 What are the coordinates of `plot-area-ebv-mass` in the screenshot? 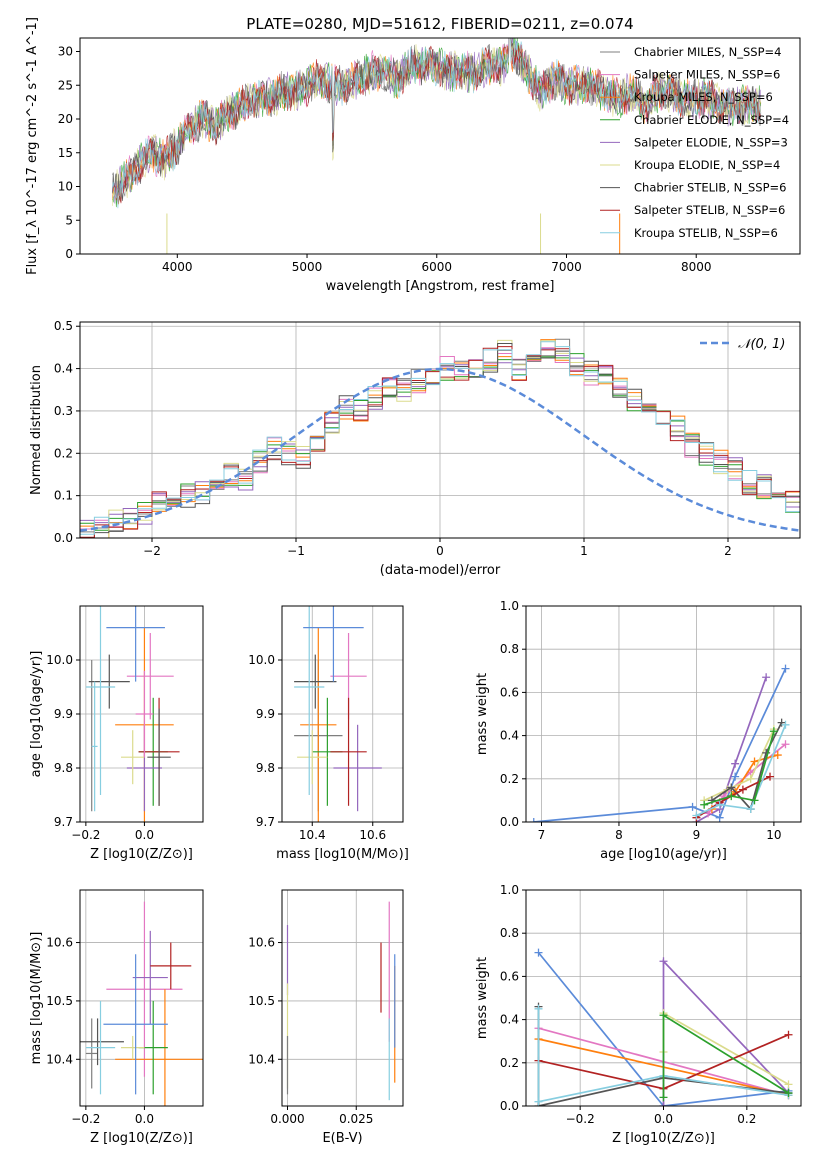 It's located at (341, 1001).